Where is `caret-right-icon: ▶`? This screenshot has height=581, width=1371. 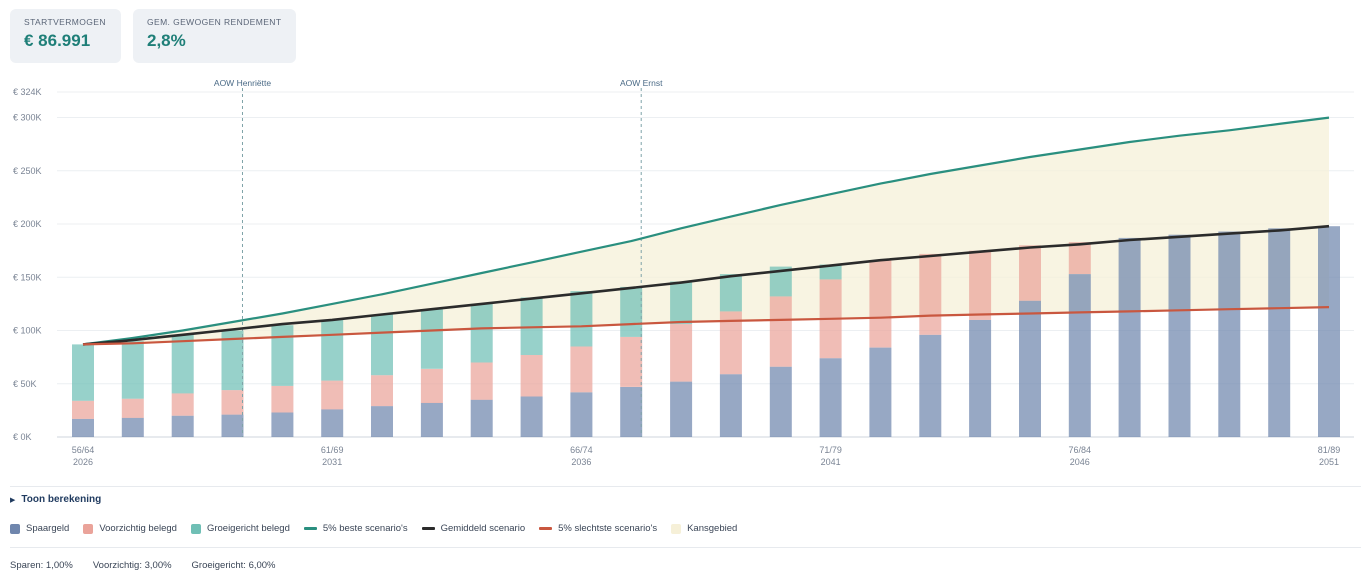
caret-right-icon: ▶ is located at coordinates (13, 500).